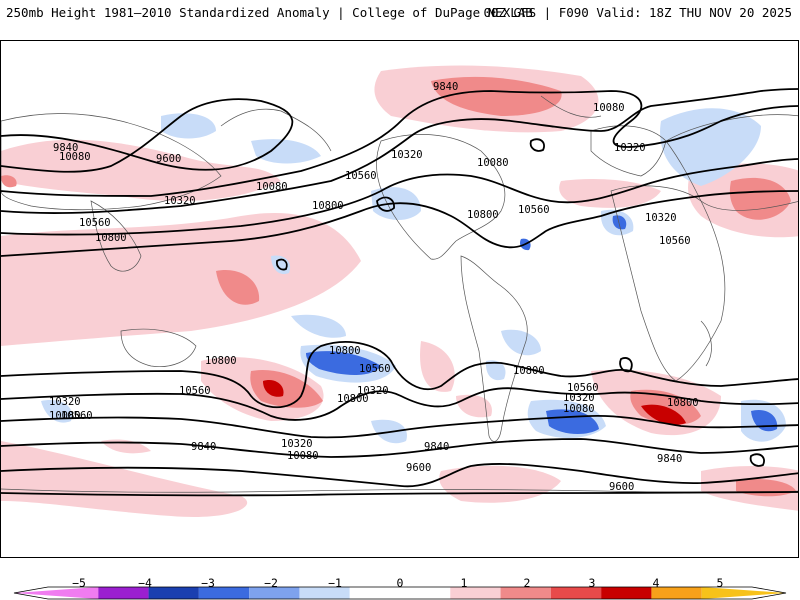 This screenshot has width=800, height=600. Describe the element at coordinates (474, 403) in the screenshot. I see `darkest-positive-anomaly-areas` at that location.